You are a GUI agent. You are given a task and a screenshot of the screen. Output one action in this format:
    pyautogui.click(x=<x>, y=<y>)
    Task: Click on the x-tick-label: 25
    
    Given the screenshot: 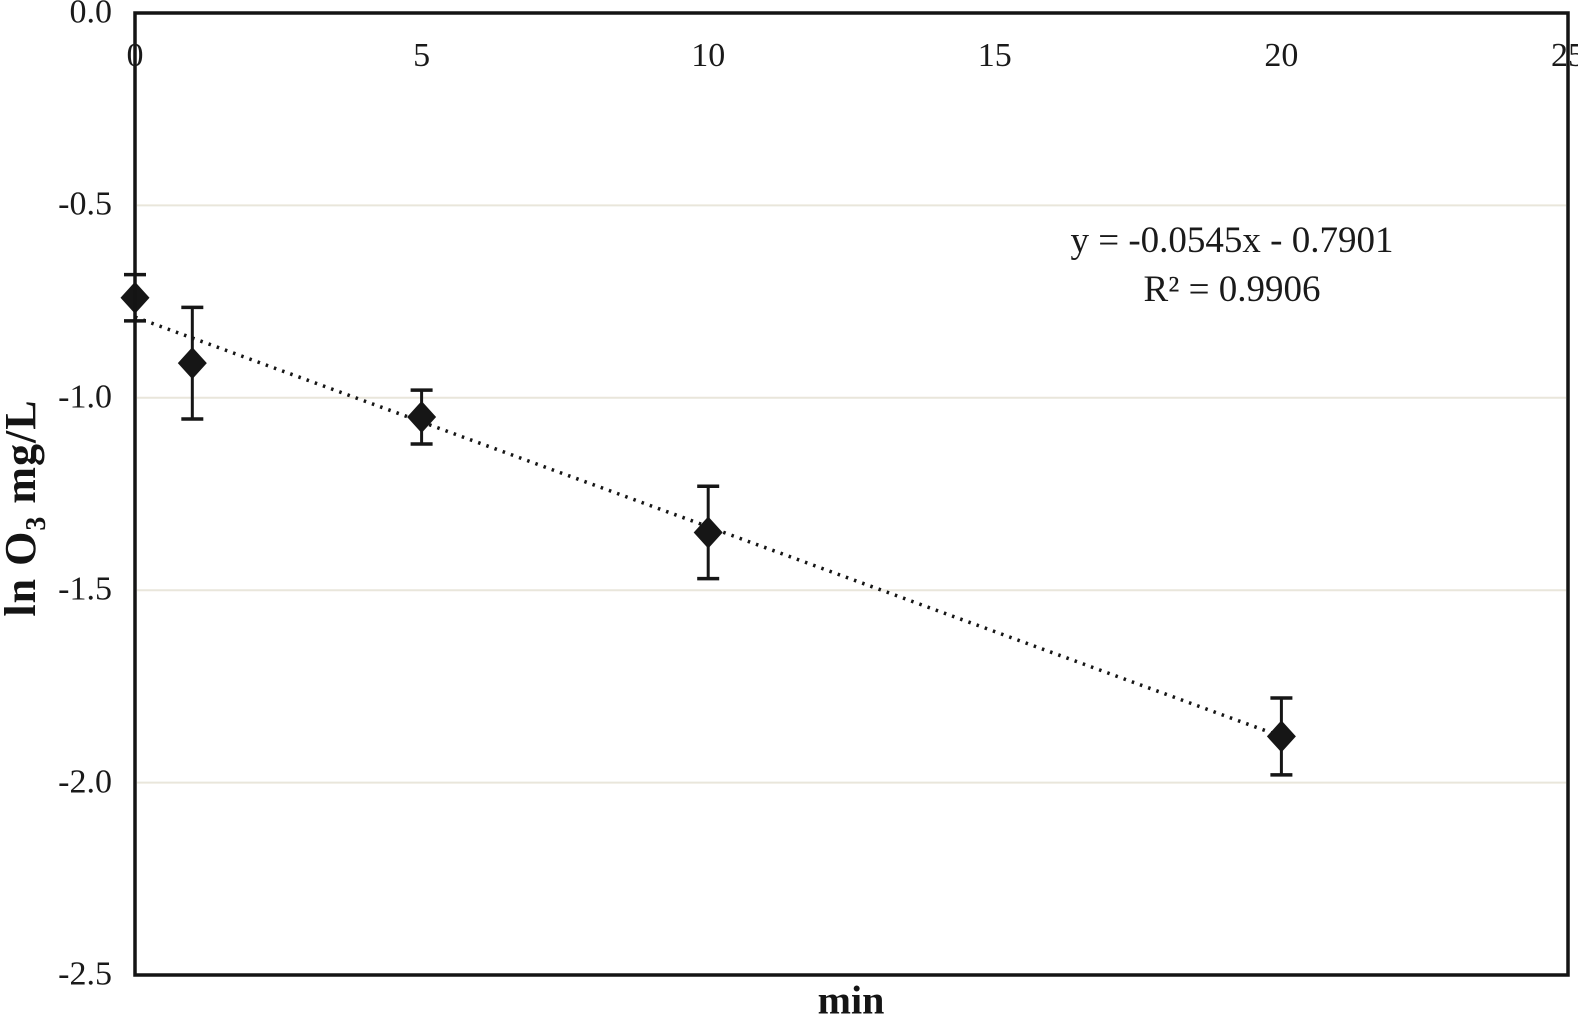 What is the action you would take?
    pyautogui.click(x=1564, y=55)
    